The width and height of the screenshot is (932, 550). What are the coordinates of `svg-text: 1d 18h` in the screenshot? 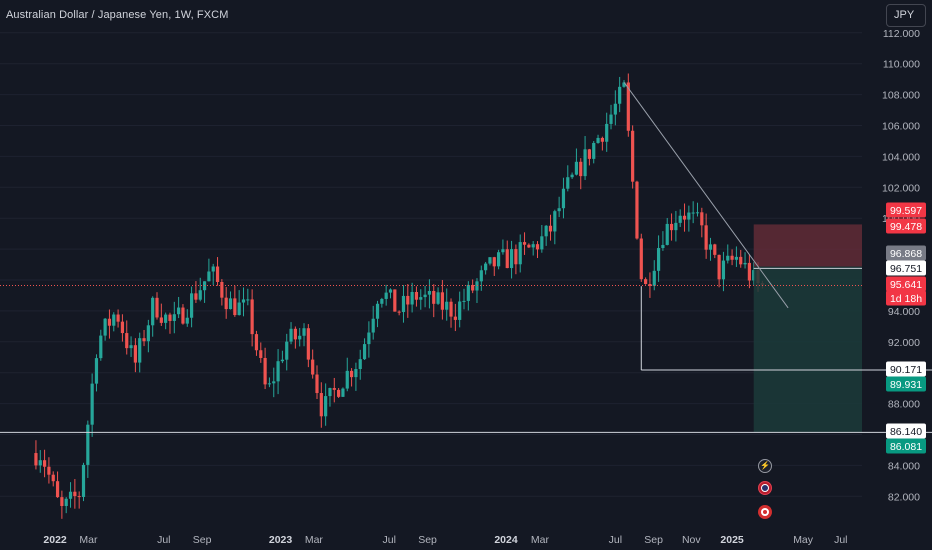 It's located at (906, 299).